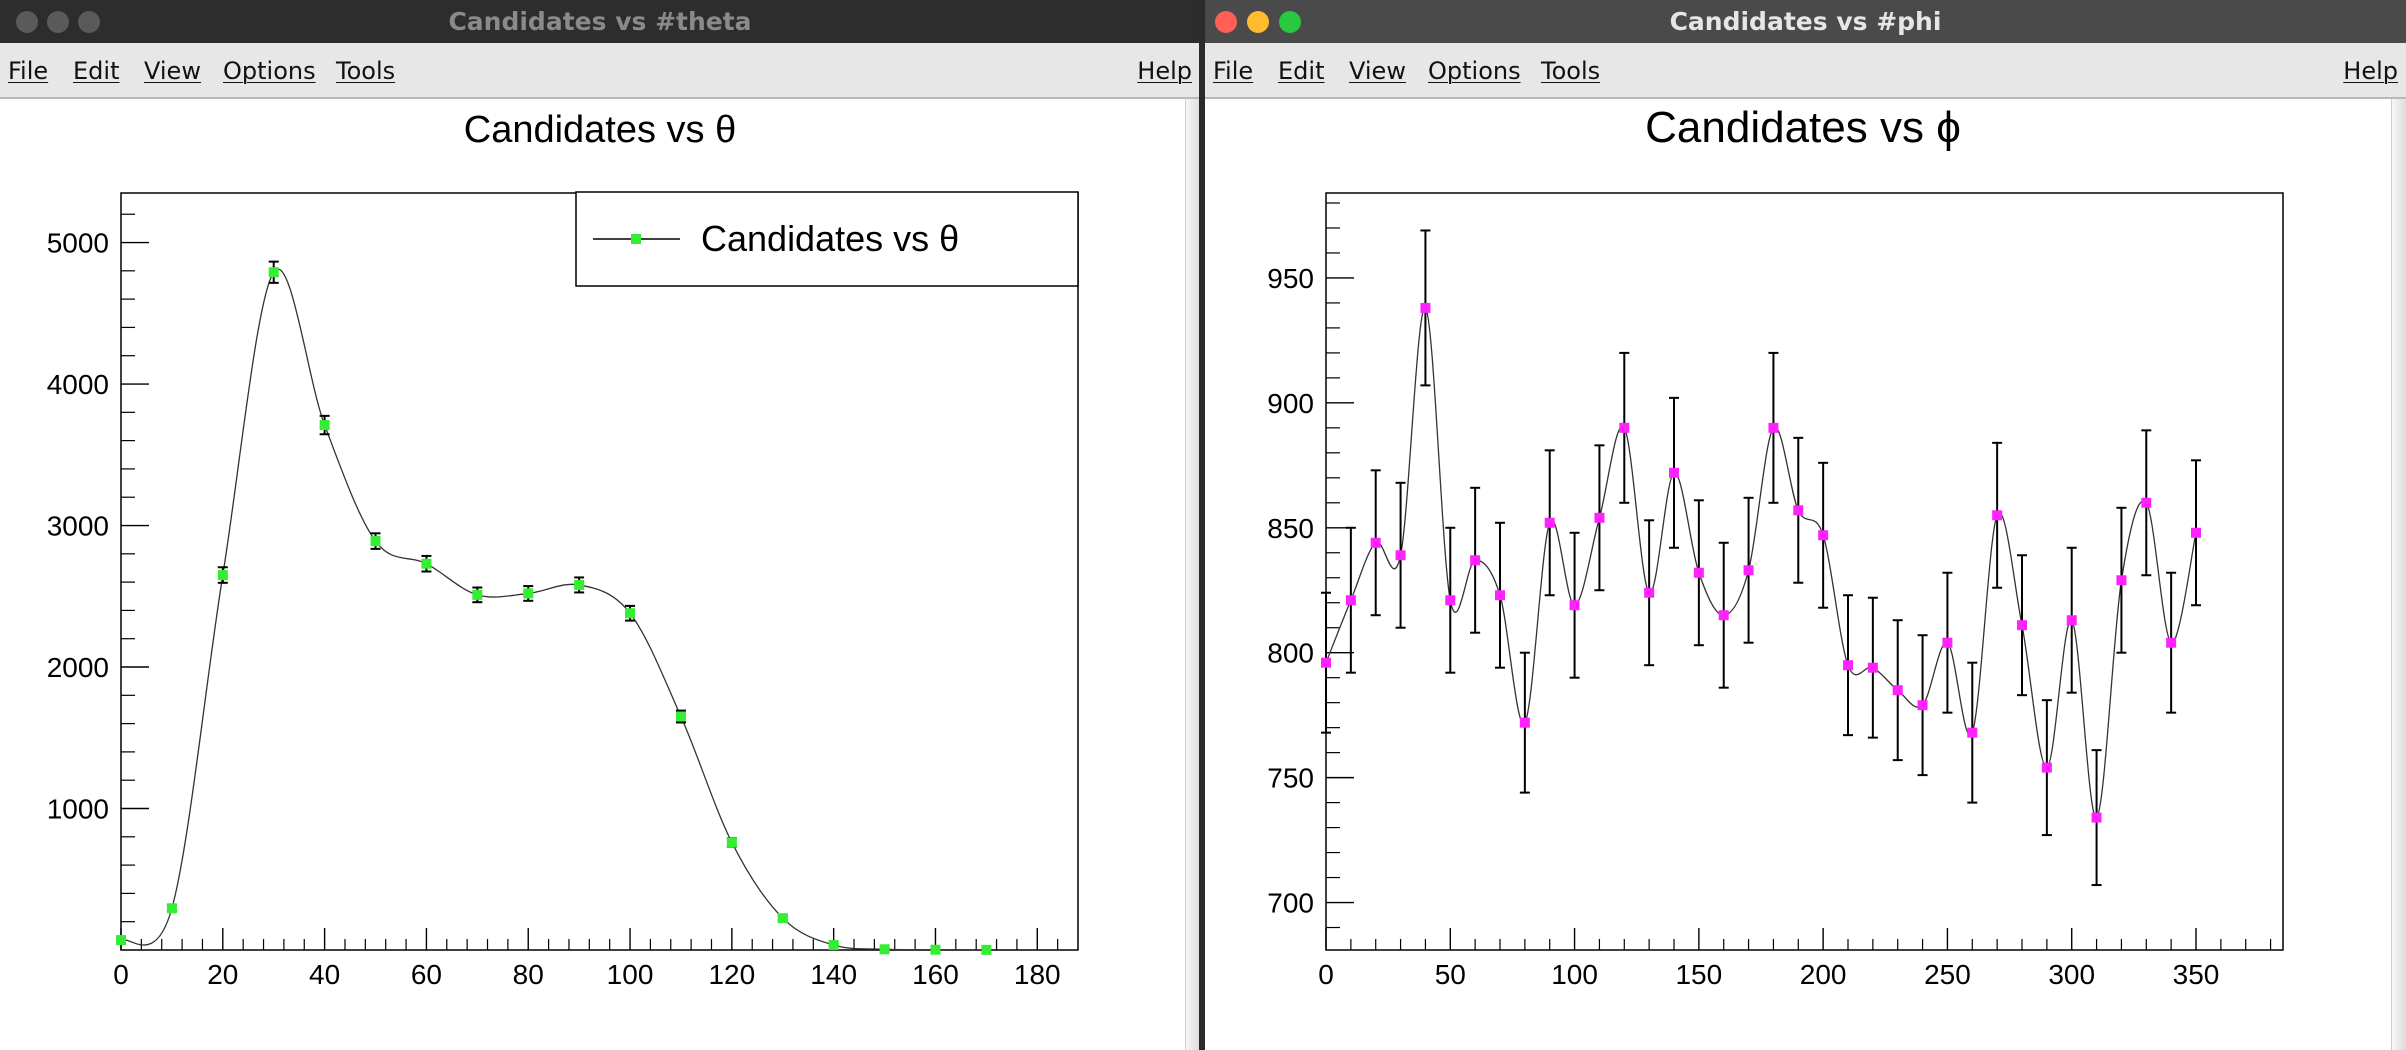 The image size is (2406, 1050). I want to click on y-tick-label: 700, so click(1290, 903).